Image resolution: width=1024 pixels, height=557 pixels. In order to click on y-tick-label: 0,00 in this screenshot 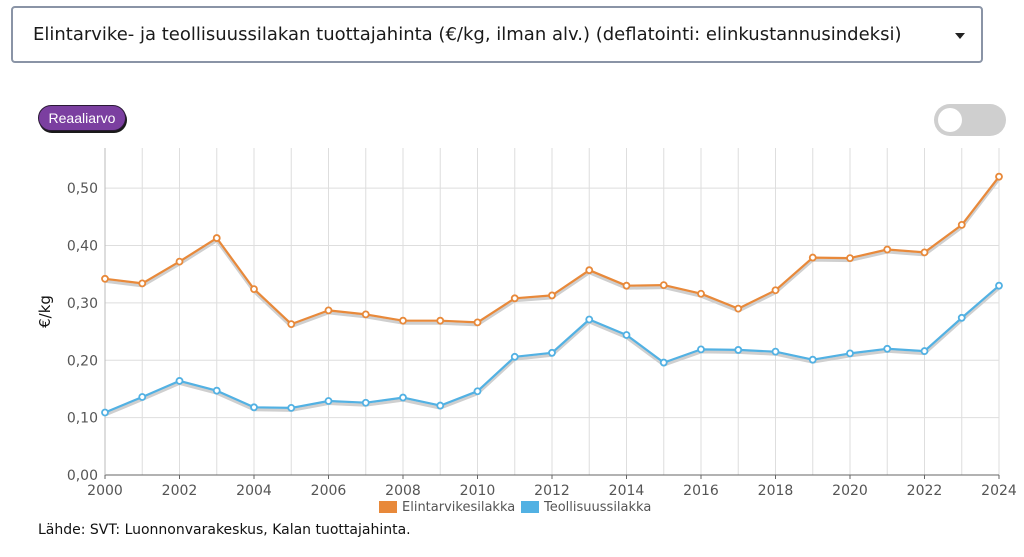, I will do `click(82, 476)`.